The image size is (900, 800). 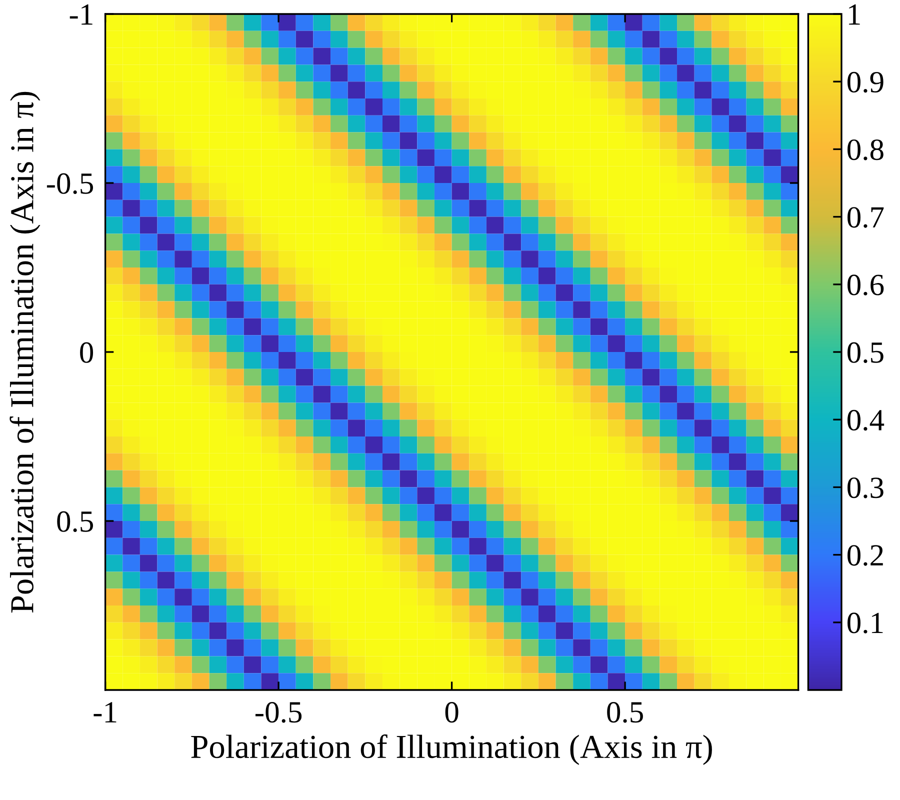 I want to click on y-tick-label: -0.5, so click(x=69, y=183).